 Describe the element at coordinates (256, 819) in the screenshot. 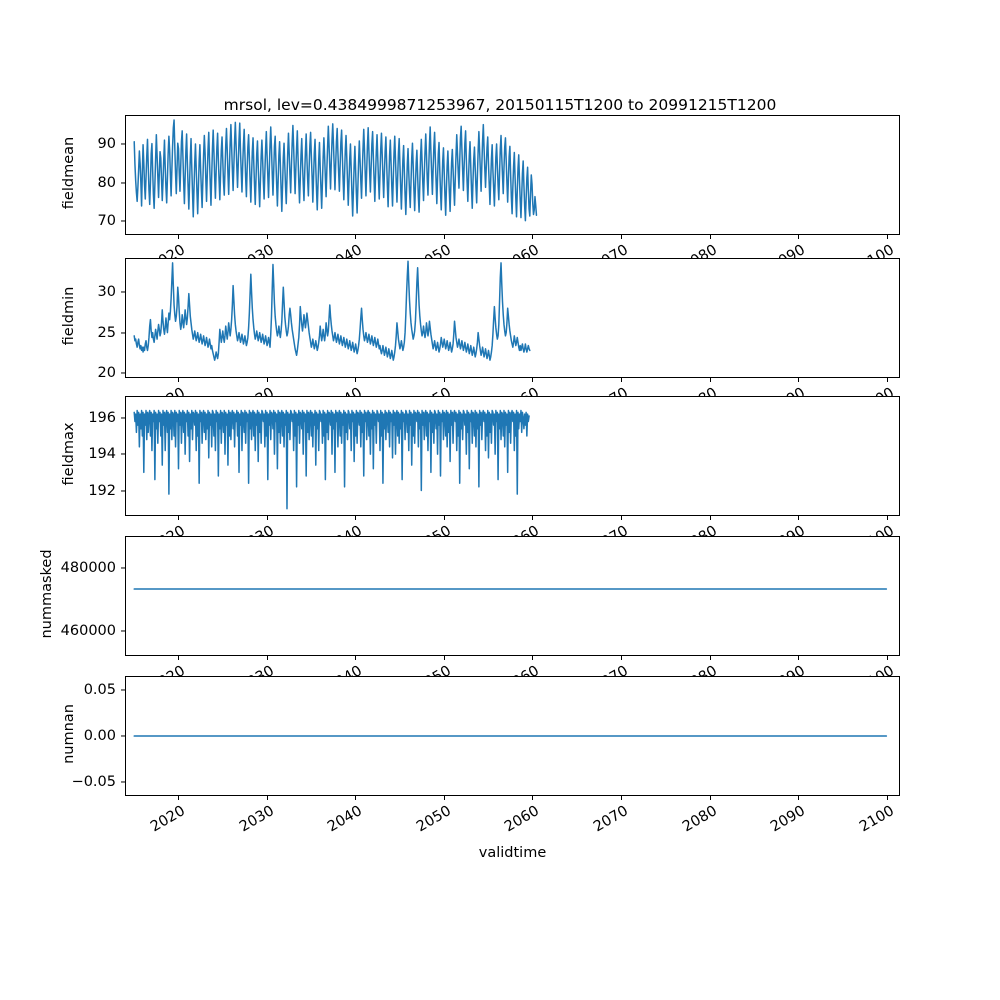

I see `x-tick-label: 2030` at that location.